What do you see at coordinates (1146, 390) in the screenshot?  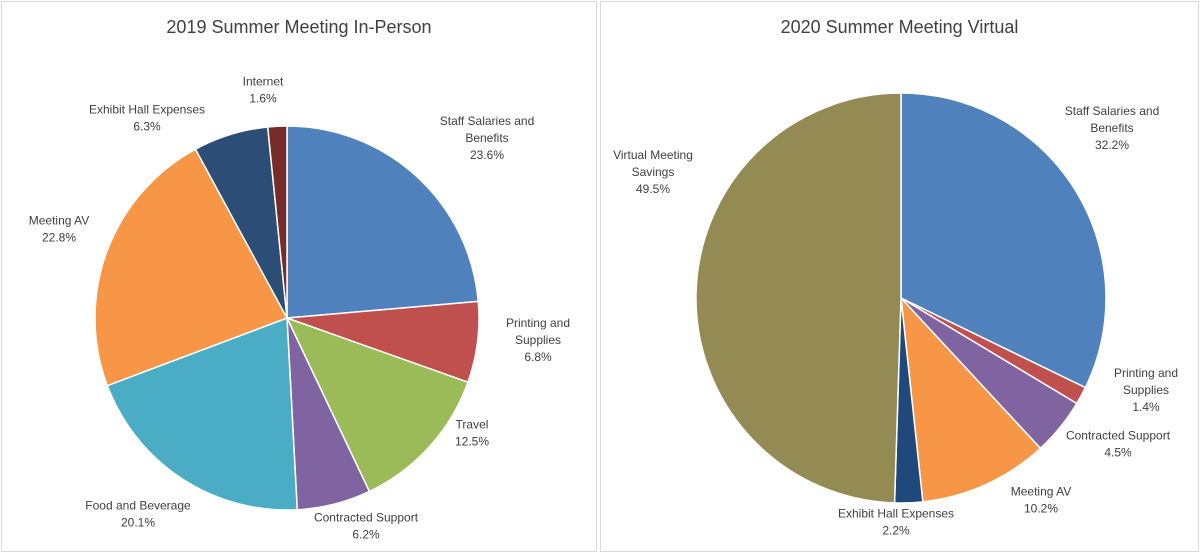 I see `slice-label-printing-and-supplies: Printing and Supplies 1.4%` at bounding box center [1146, 390].